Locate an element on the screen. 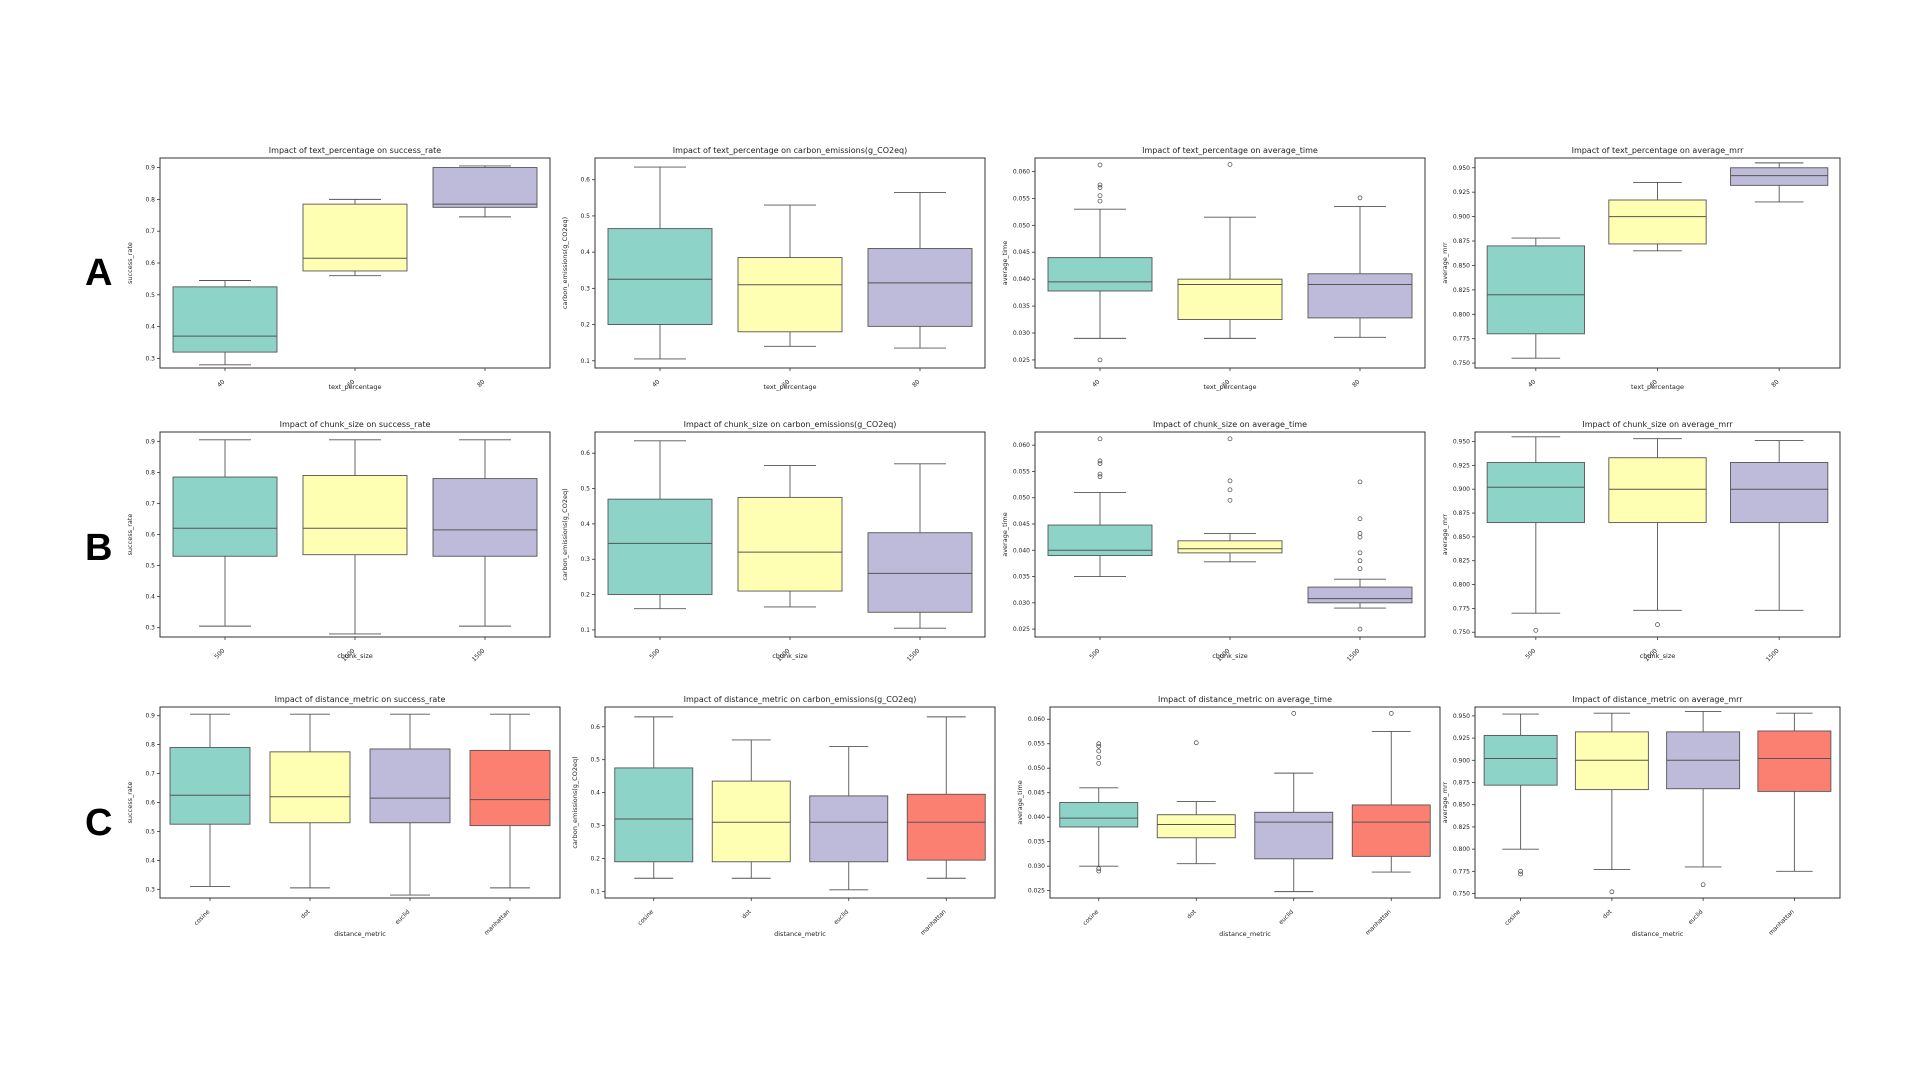 The image size is (1920, 1080). row-label-c: C is located at coordinates (98, 823).